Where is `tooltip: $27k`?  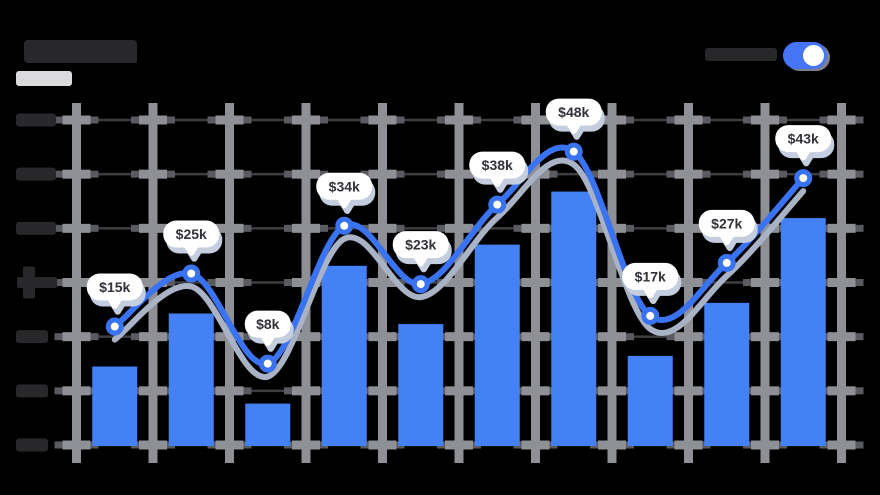
tooltip: $27k is located at coordinates (728, 230).